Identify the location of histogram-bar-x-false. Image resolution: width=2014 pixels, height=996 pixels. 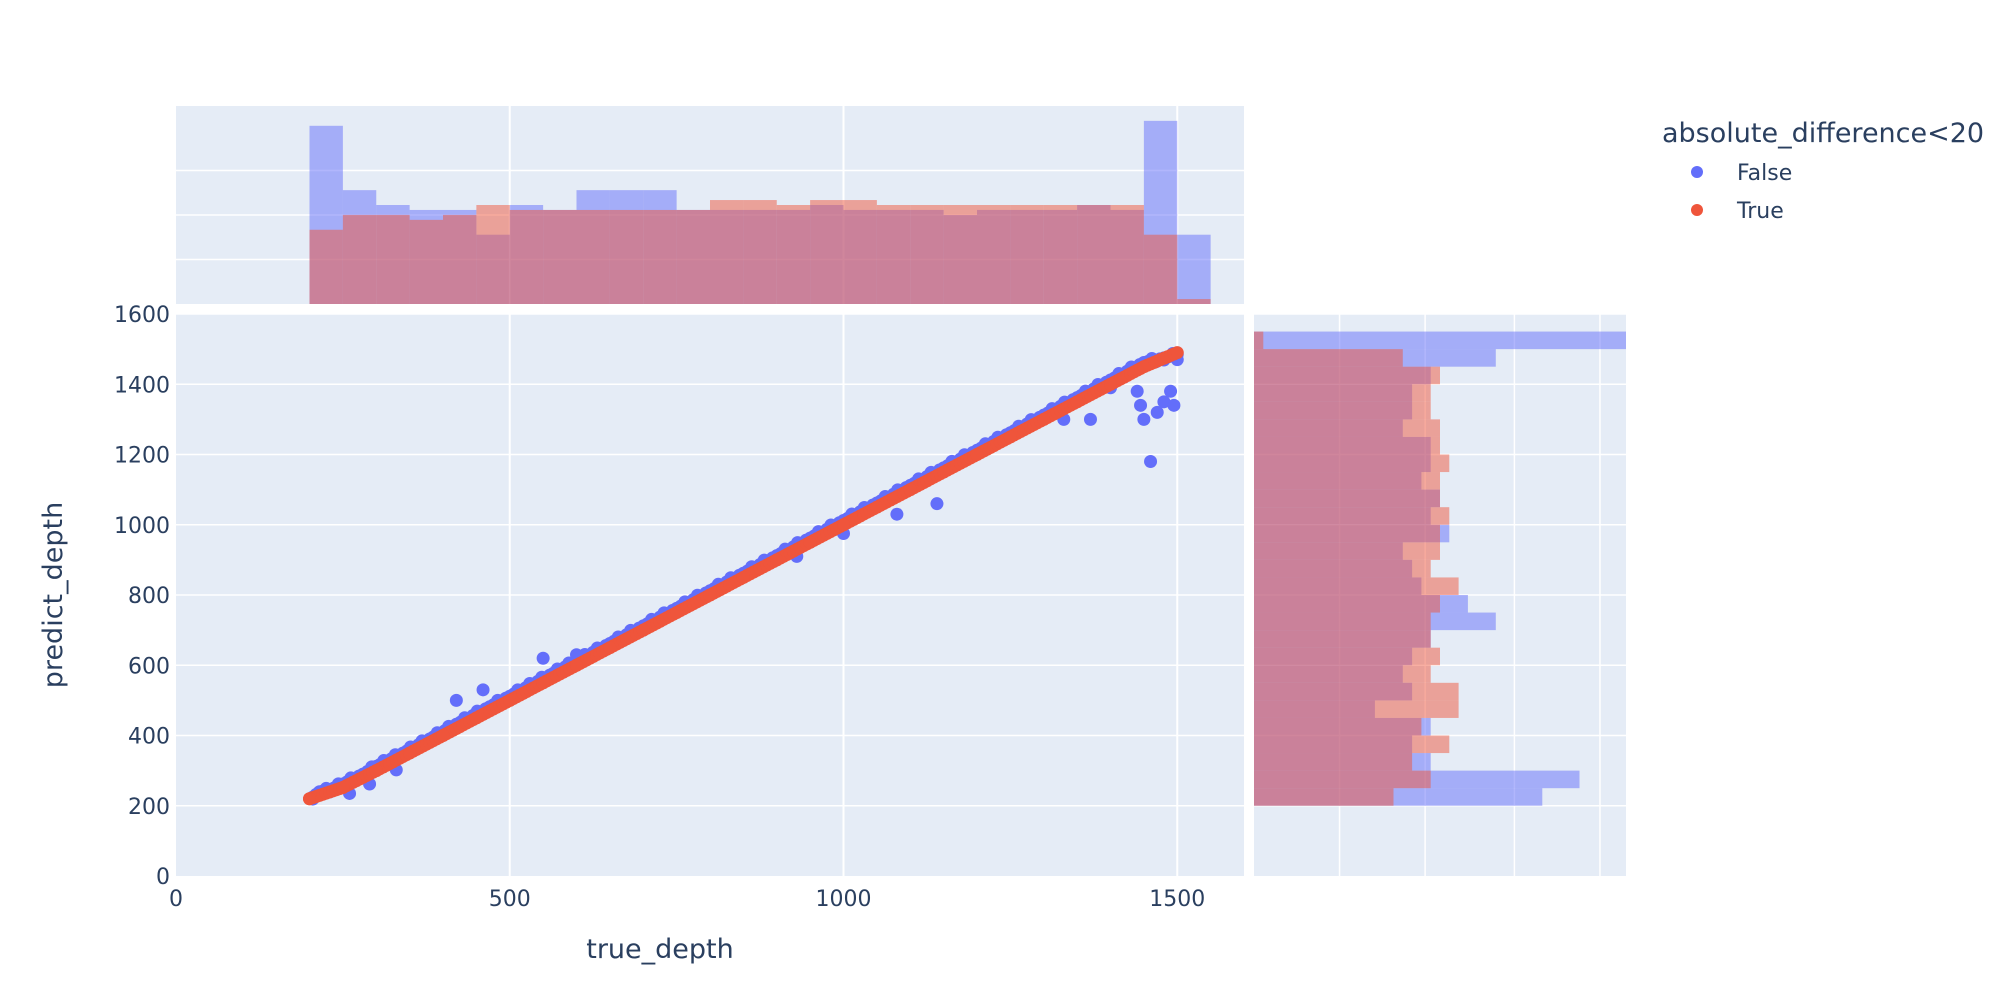
(1194, 269).